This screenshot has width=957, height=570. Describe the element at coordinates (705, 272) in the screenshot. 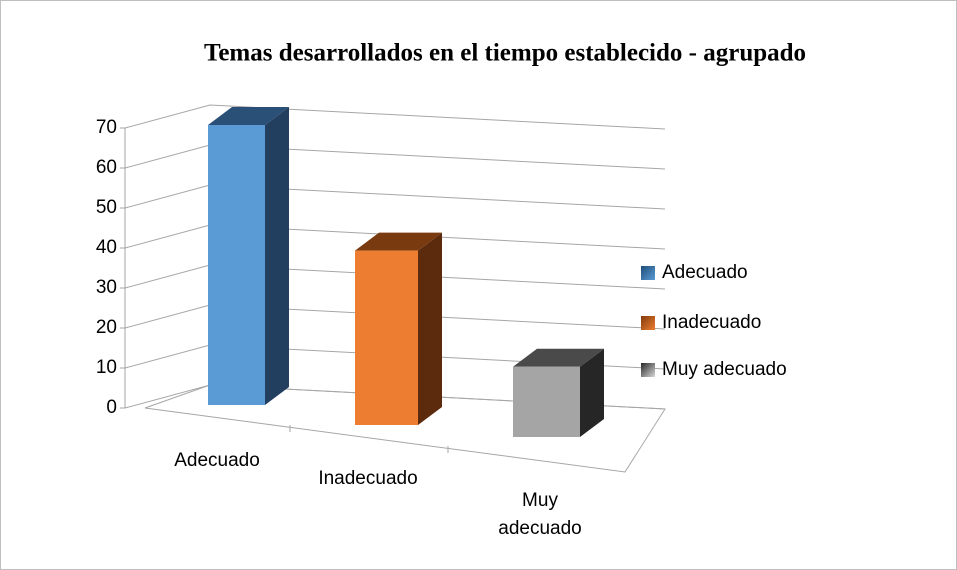

I see `legend-label: Adecuado` at that location.